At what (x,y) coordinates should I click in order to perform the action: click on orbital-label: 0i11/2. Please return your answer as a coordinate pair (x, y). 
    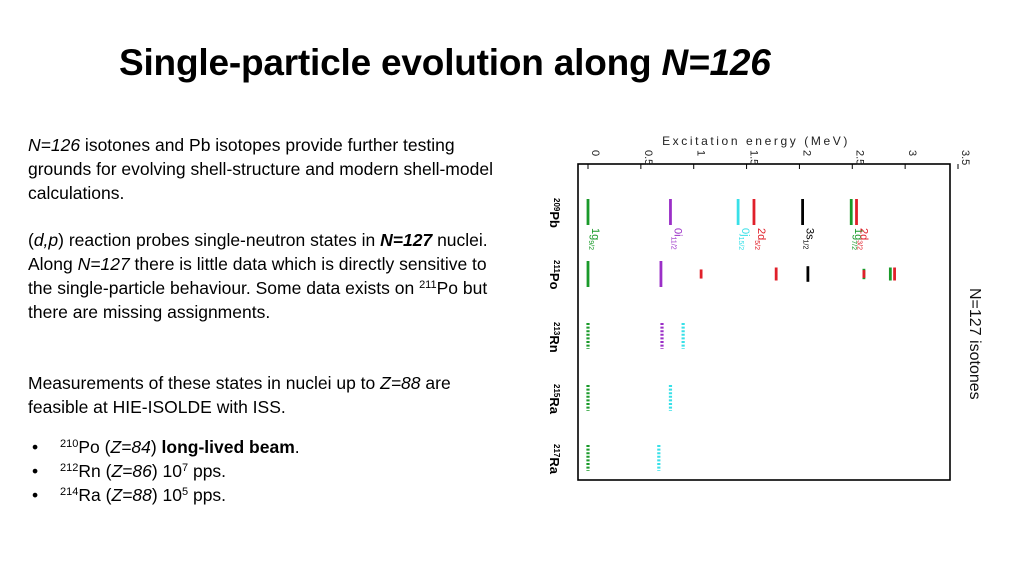
    Looking at the image, I should click on (676, 239).